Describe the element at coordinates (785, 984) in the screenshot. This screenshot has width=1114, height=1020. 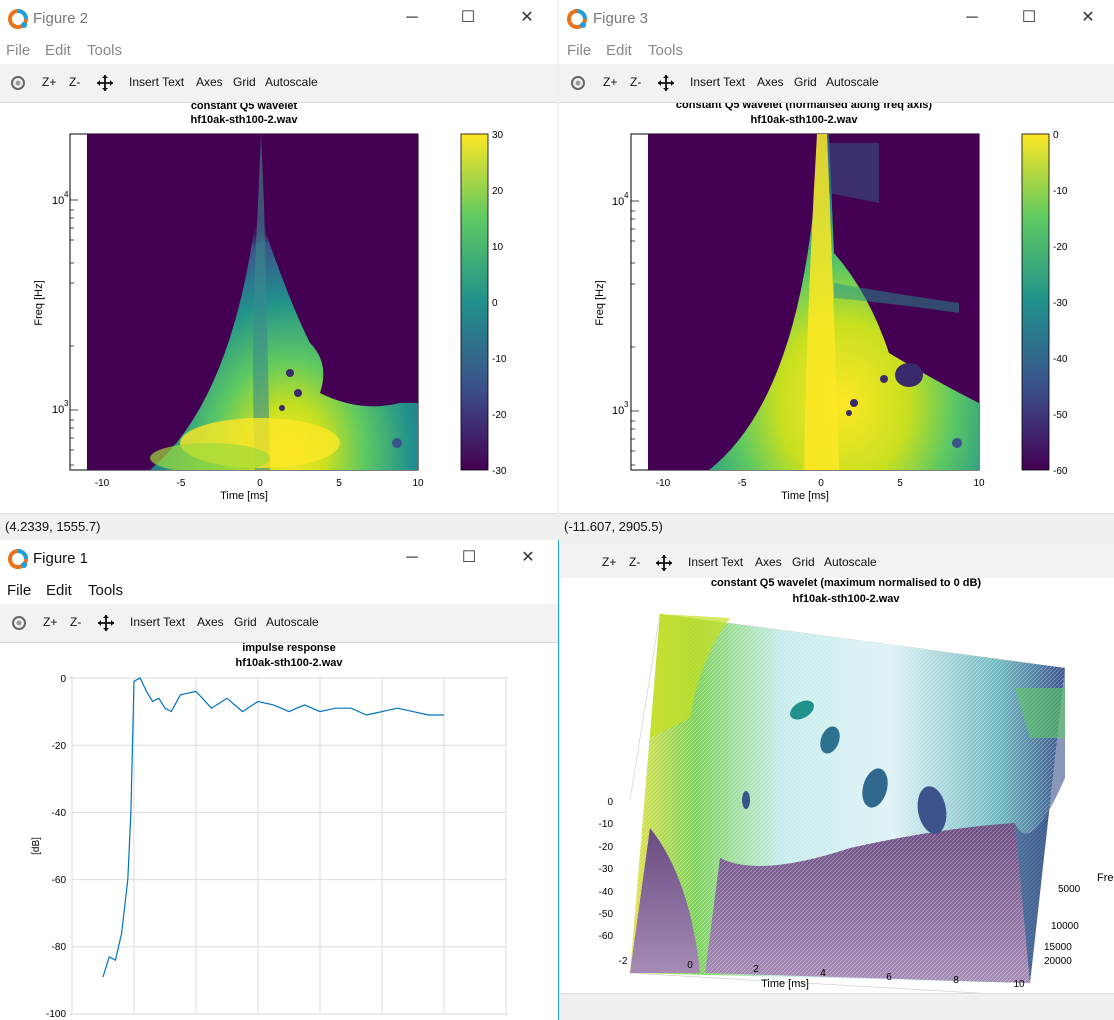
I see `x-axis-label: Time [ms]` at that location.